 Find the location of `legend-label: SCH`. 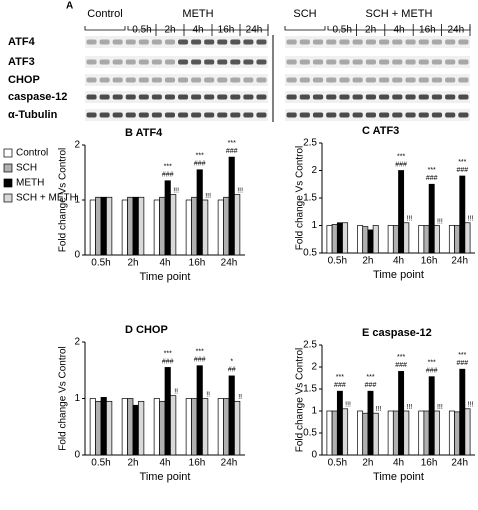

legend-label: SCH is located at coordinates (26, 168).